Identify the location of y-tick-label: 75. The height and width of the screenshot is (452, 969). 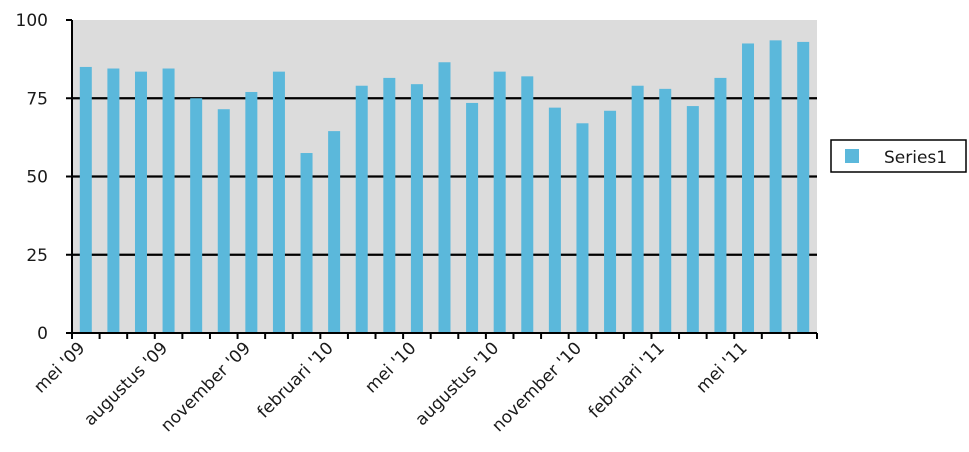
(37, 99).